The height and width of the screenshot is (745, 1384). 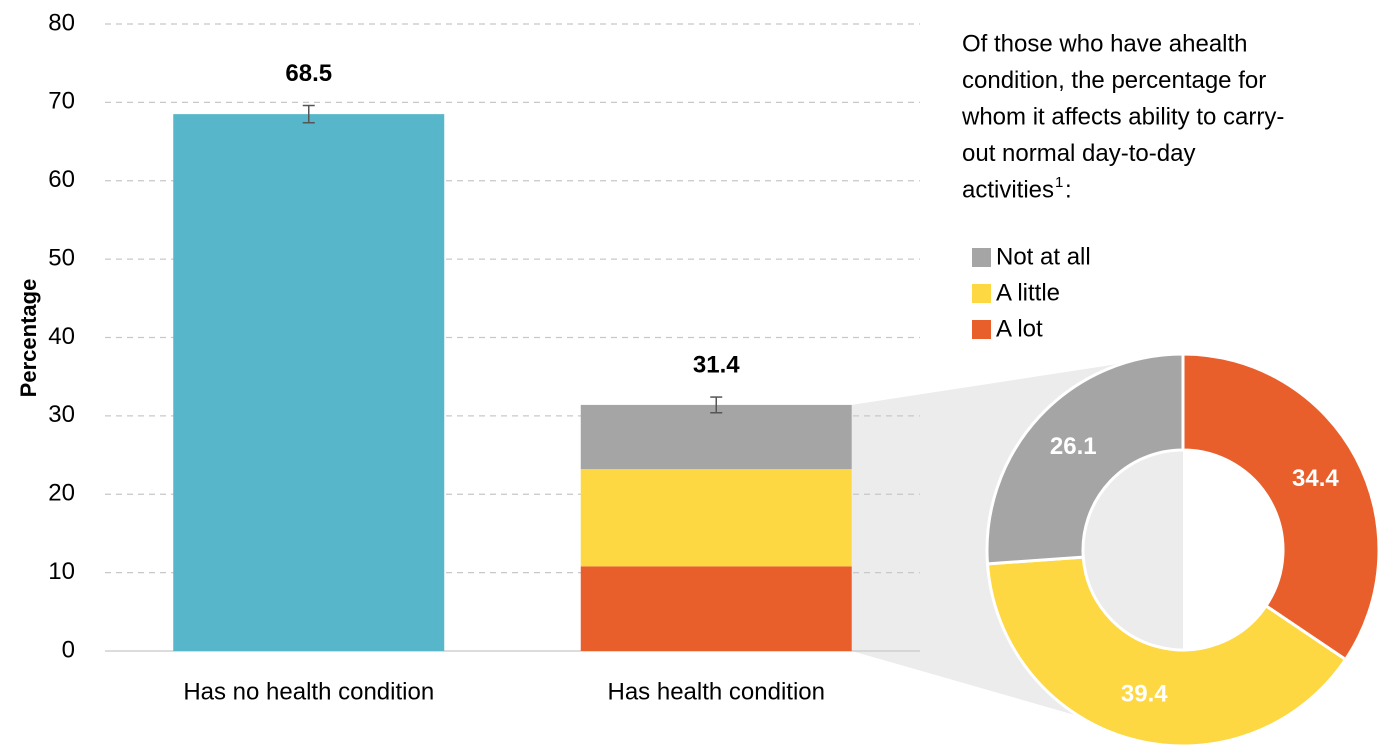 I want to click on y-tick-label: 50, so click(x=61, y=257).